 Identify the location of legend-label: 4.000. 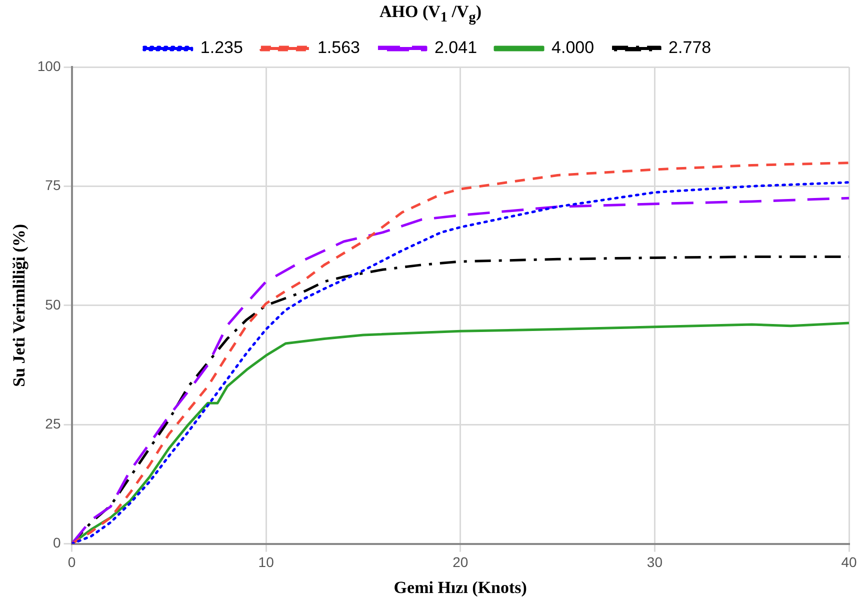
(573, 48).